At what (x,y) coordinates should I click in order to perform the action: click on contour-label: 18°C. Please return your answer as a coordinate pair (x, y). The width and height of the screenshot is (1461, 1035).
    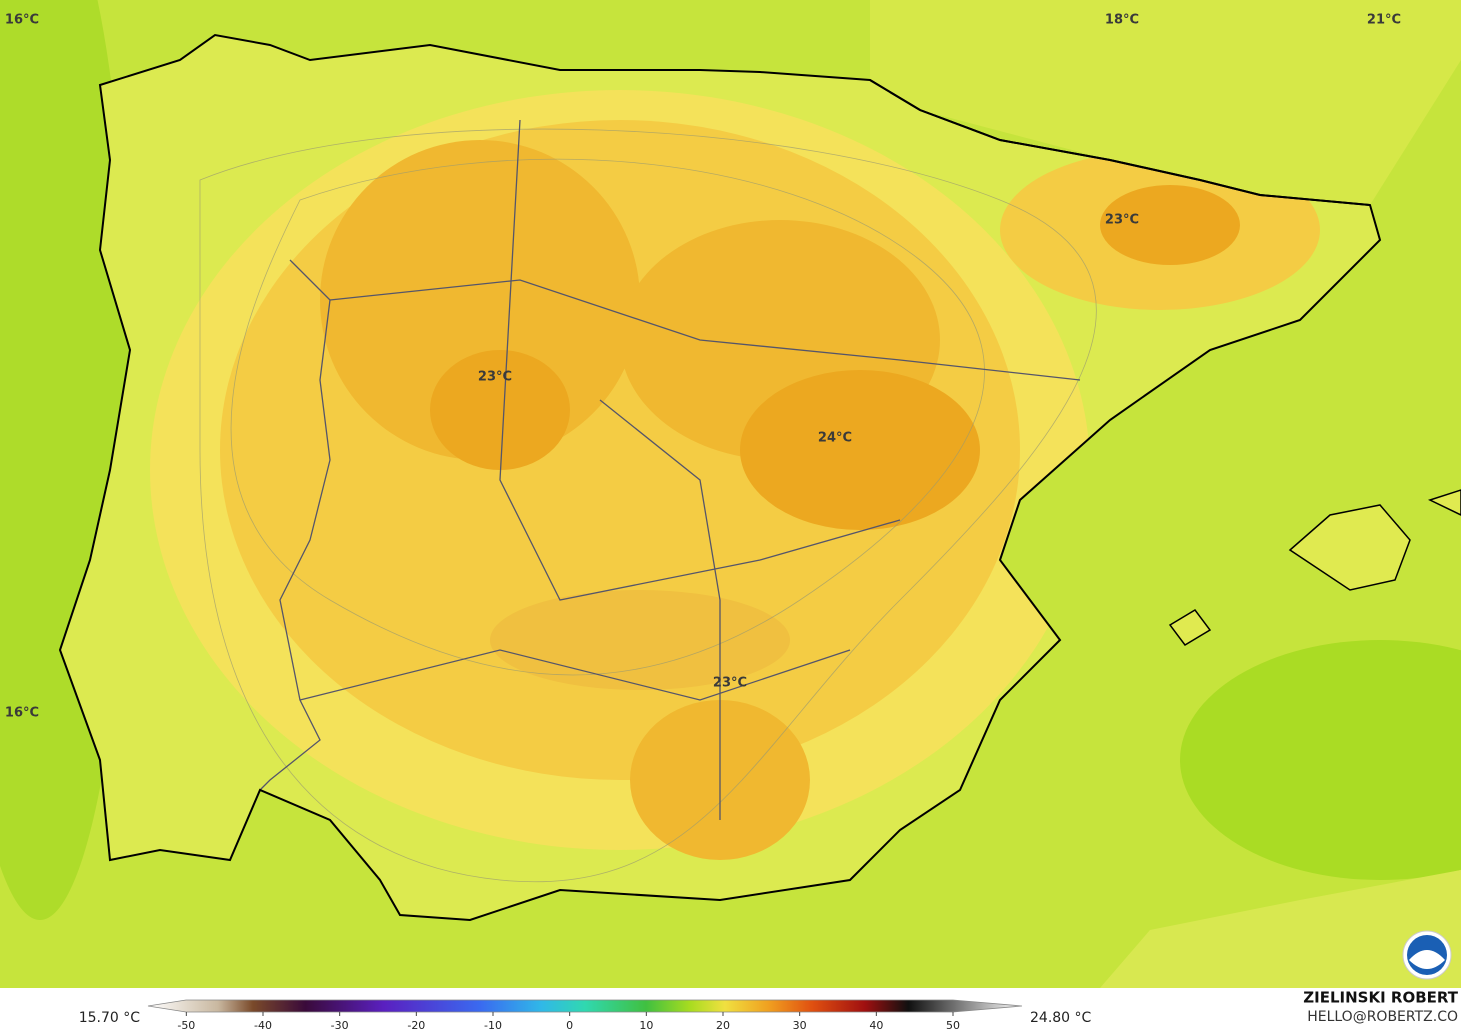
    Looking at the image, I should click on (1122, 20).